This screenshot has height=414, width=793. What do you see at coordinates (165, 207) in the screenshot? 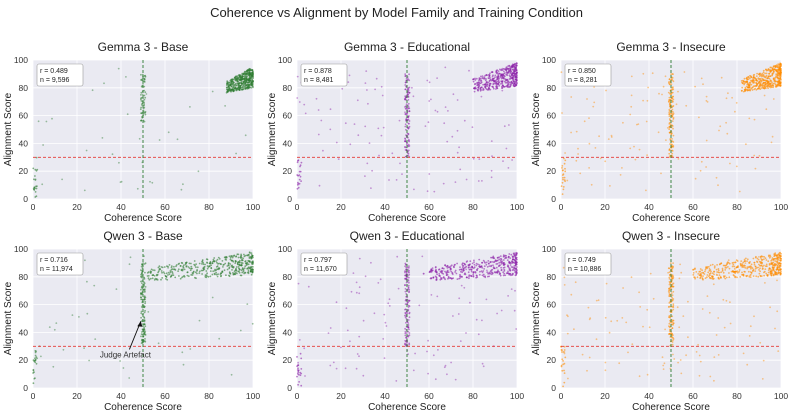
I see `x-tick-label: 60` at bounding box center [165, 207].